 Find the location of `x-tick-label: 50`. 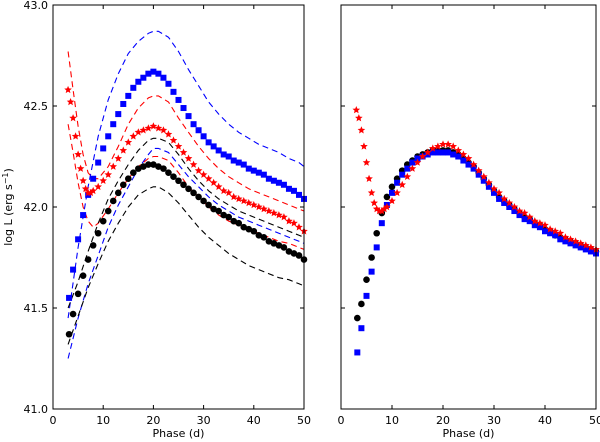

x-tick-label: 50 is located at coordinates (594, 420).